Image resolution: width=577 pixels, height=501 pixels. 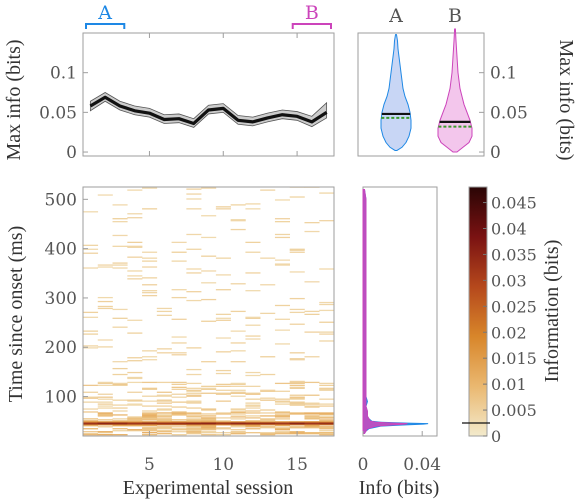 I want to click on line-ytick-label: 0, so click(x=71, y=153).